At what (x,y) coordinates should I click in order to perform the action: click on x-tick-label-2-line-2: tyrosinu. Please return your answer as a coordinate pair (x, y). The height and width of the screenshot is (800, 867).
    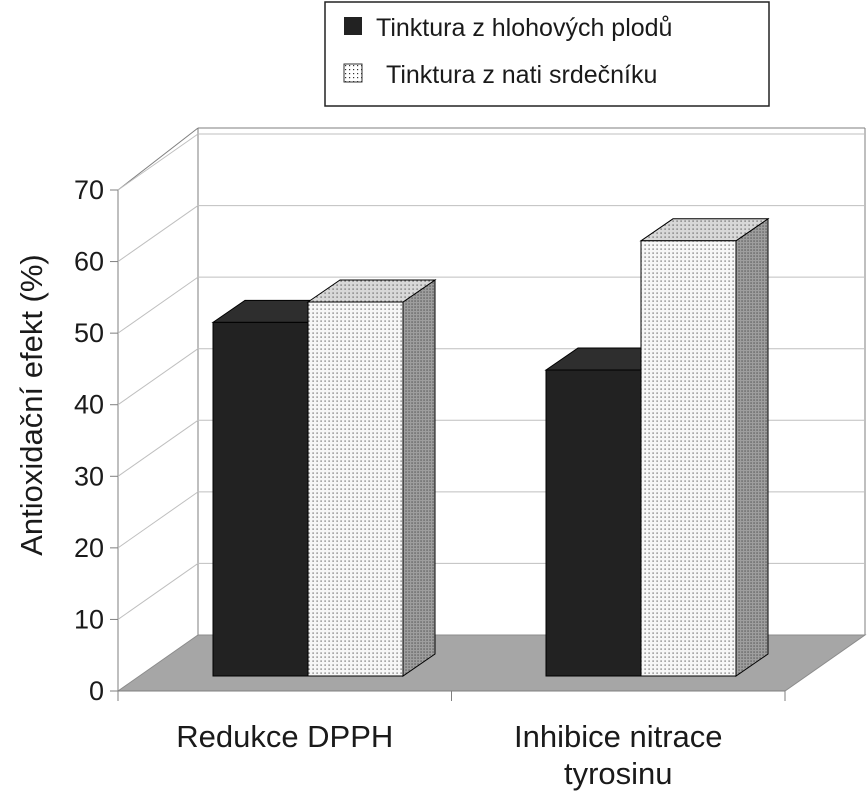
    Looking at the image, I should click on (618, 773).